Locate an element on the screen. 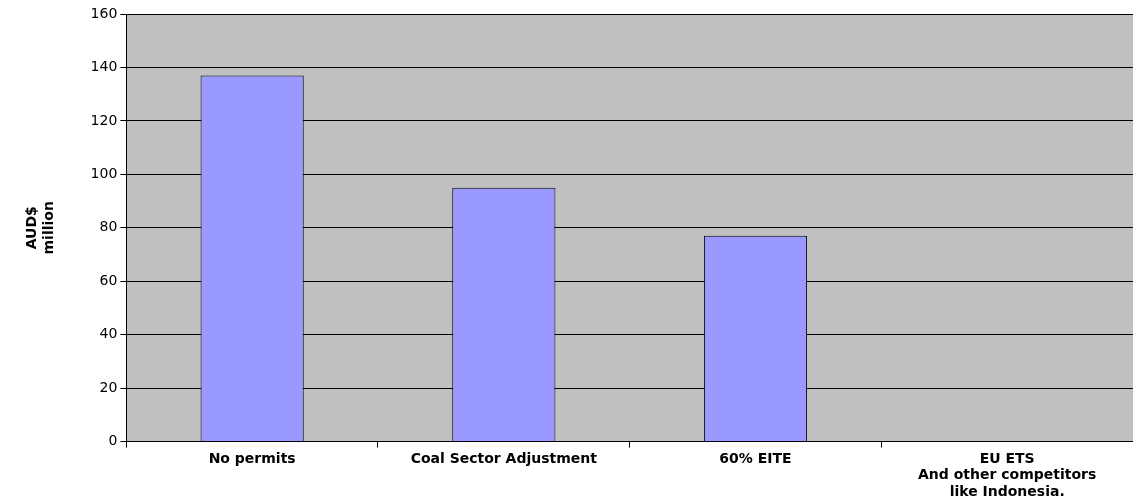 Image resolution: width=1133 pixels, height=504 pixels. y-tick-label: 80 is located at coordinates (108, 226).